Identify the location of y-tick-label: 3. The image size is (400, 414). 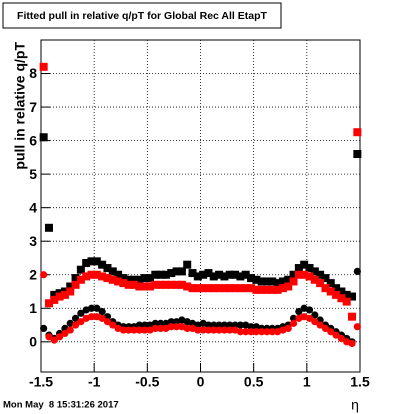
(33, 241).